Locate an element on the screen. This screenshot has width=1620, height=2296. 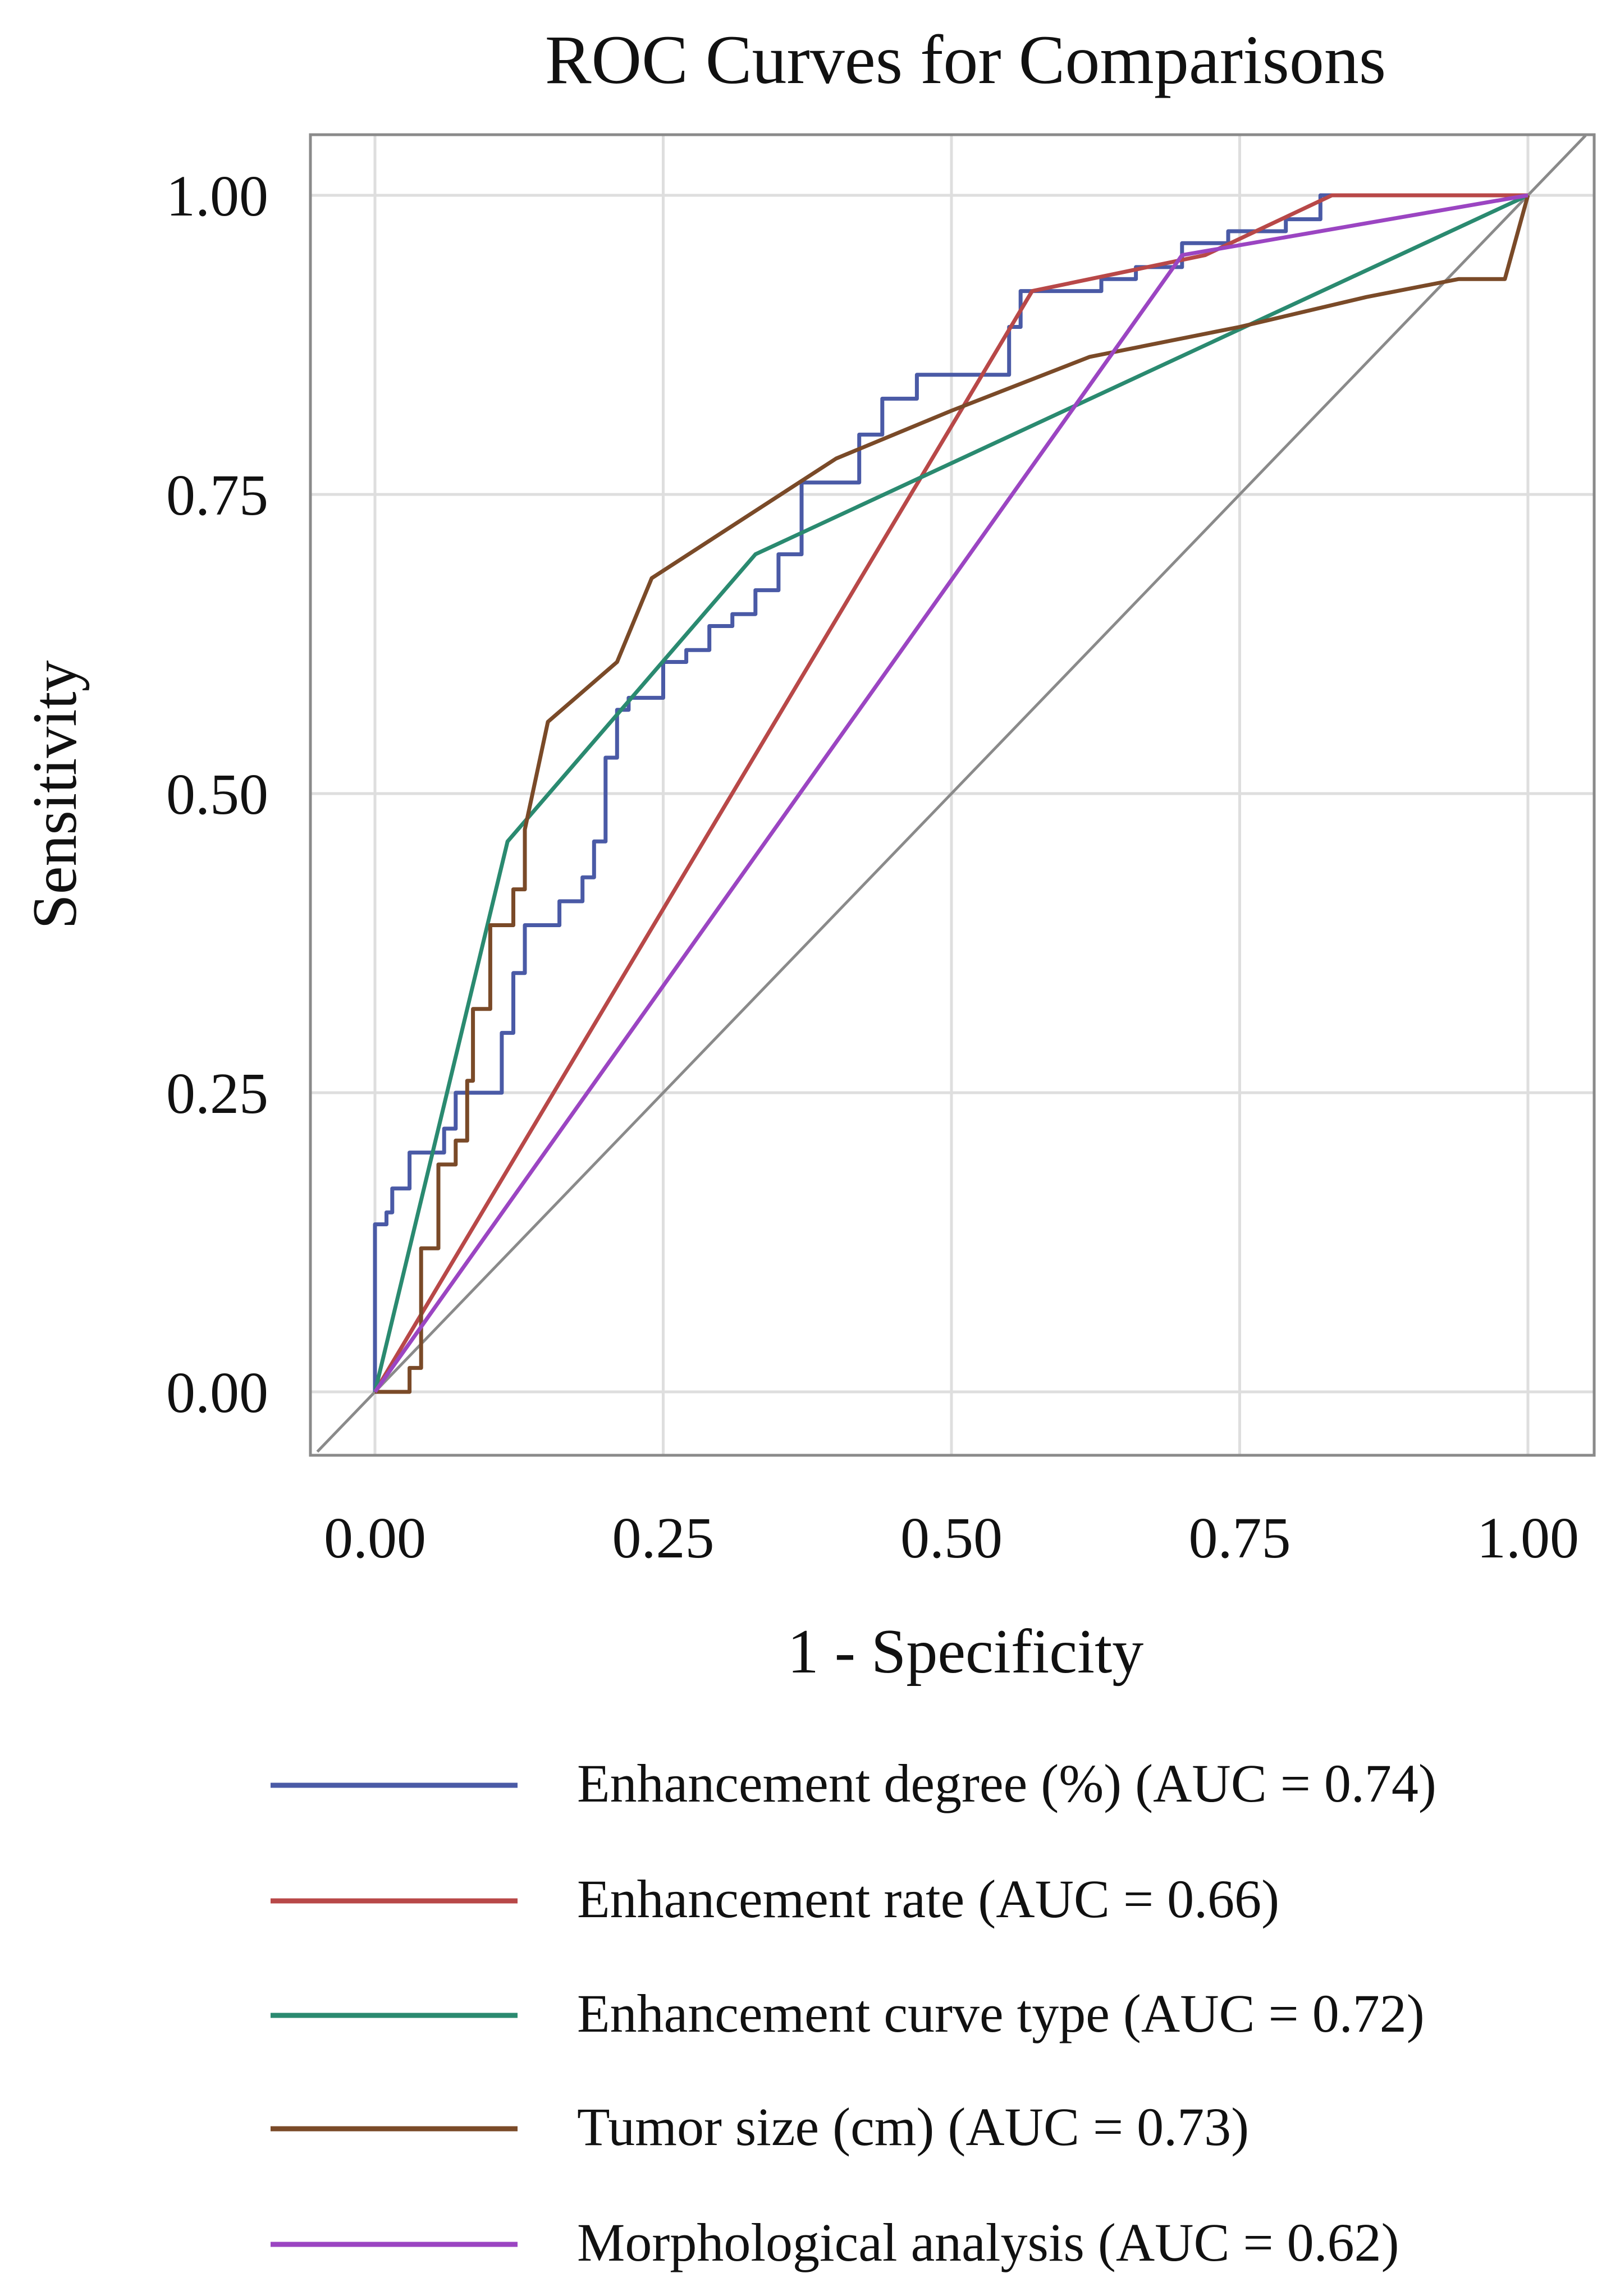
y-tick-label-3: 0.75 is located at coordinates (217, 496).